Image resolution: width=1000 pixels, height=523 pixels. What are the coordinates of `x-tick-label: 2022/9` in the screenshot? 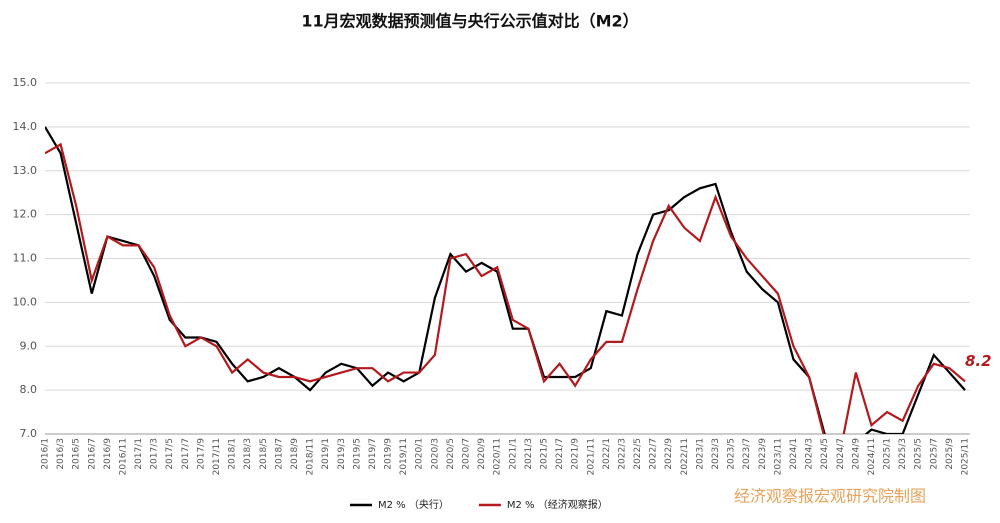 It's located at (669, 454).